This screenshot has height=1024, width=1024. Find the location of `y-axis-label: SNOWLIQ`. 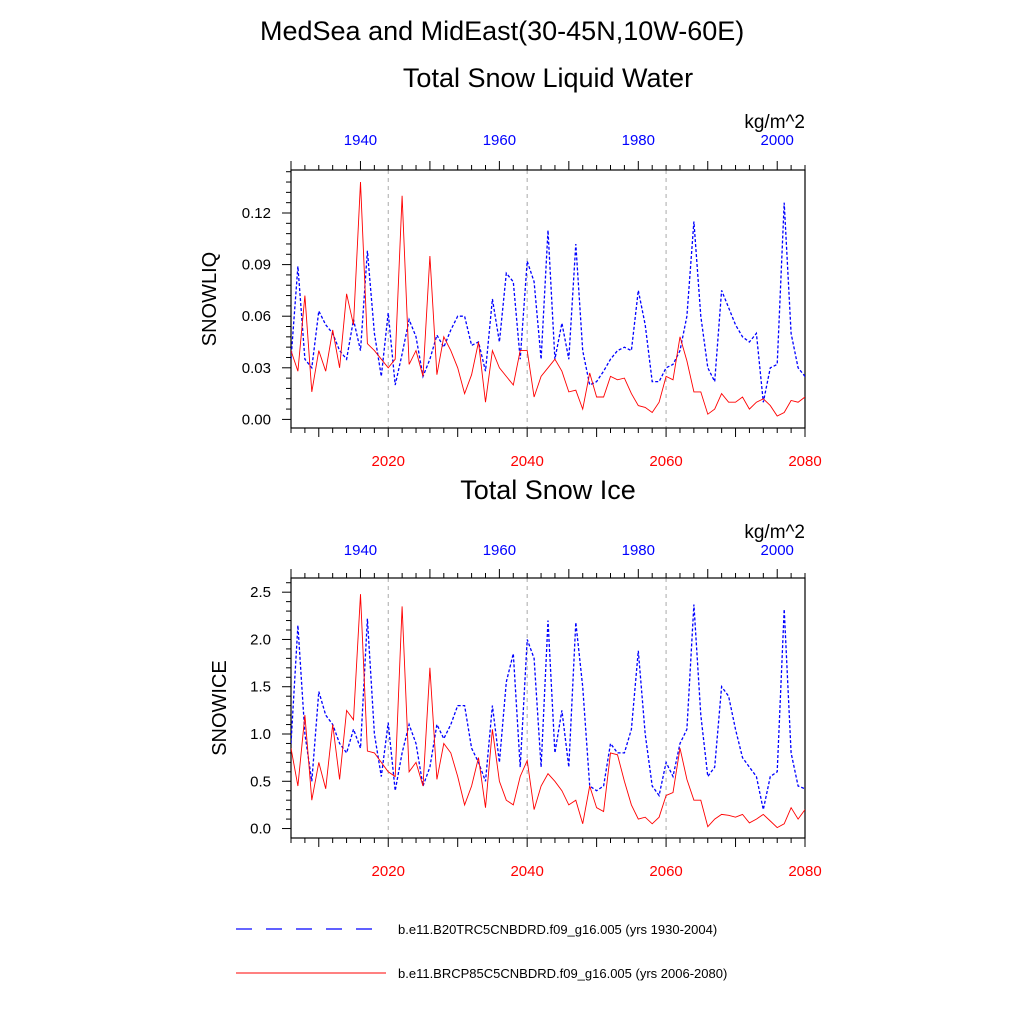

y-axis-label: SNOWLIQ is located at coordinates (210, 299).